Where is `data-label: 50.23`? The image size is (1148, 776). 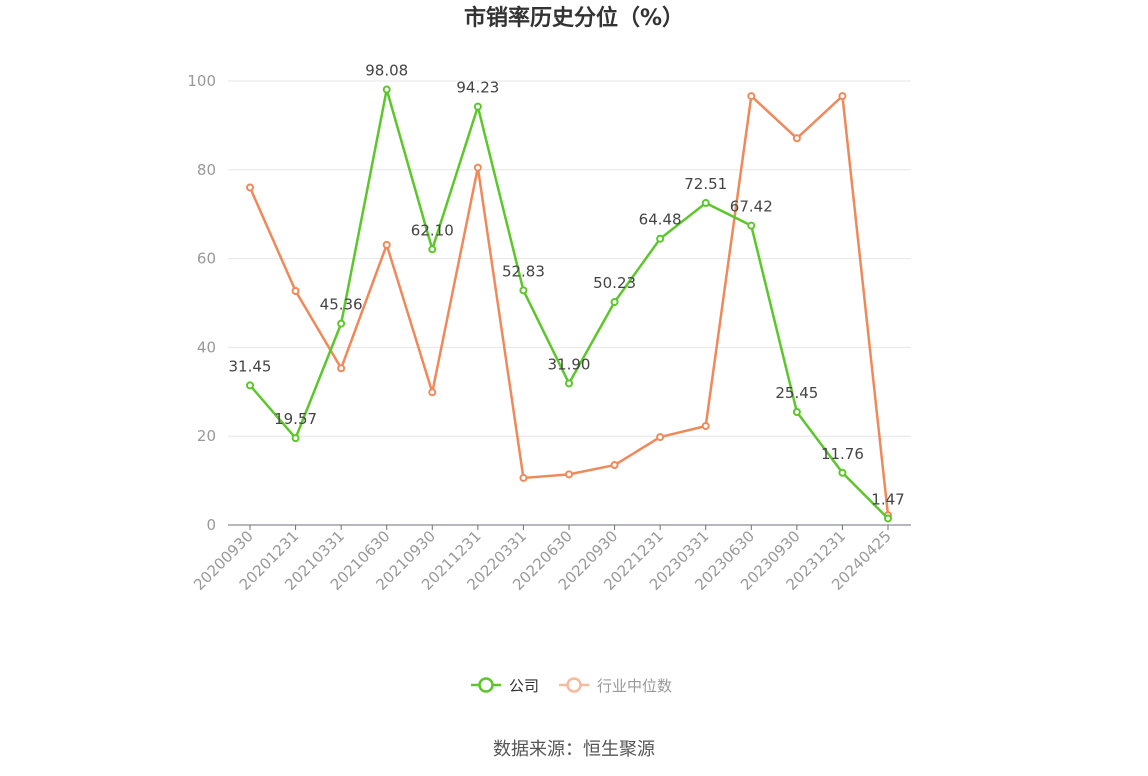
data-label: 50.23 is located at coordinates (614, 283).